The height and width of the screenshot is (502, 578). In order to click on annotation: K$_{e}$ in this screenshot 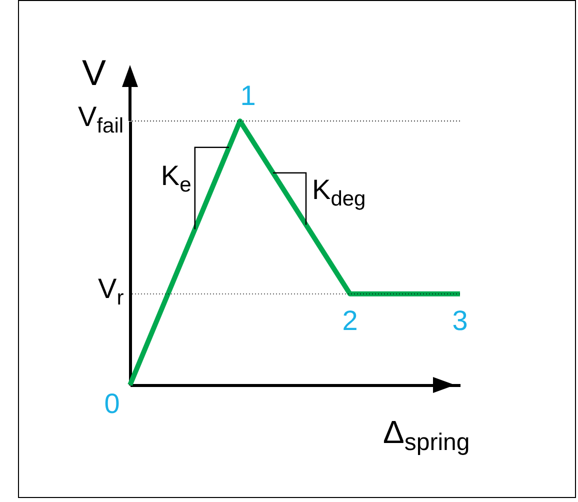, I will do `click(176, 178)`.